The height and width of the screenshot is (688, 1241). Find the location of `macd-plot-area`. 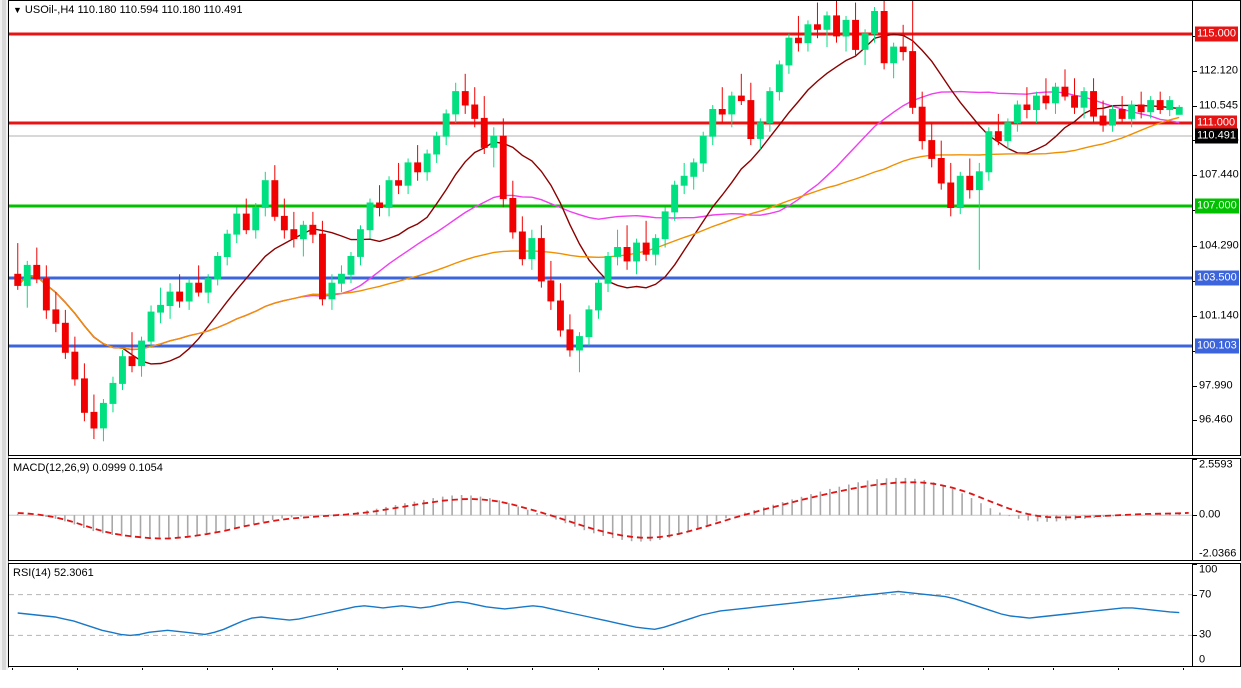

macd-plot-area is located at coordinates (600, 509).